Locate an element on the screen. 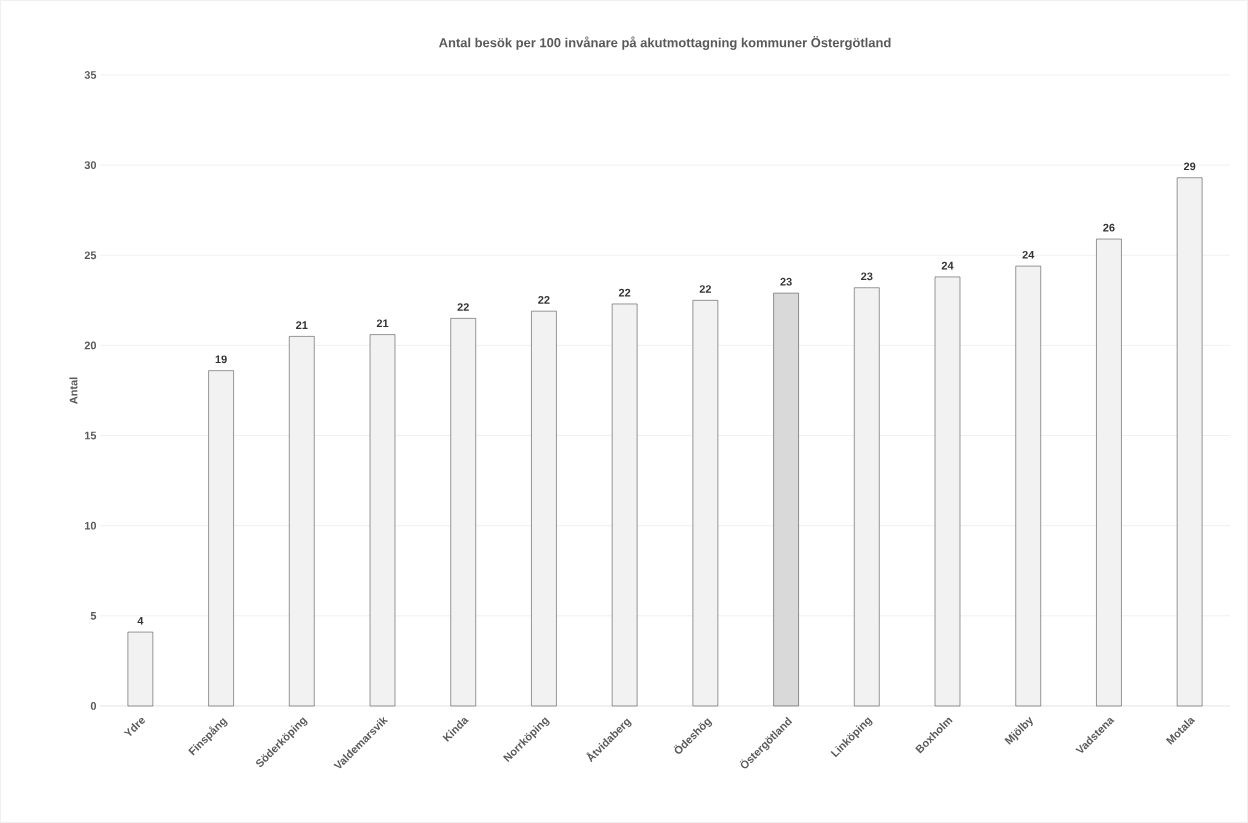  y-tick-label: 20 is located at coordinates (90, 345).